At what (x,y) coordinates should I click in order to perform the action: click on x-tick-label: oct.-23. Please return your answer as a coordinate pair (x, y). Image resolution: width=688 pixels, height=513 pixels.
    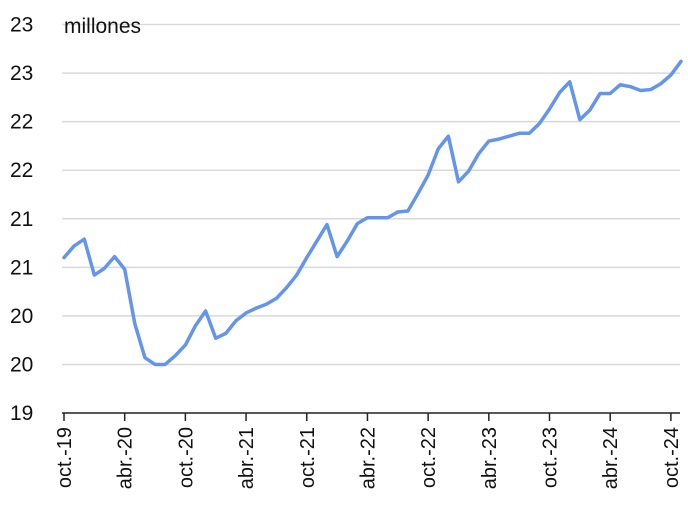
    Looking at the image, I should click on (551, 457).